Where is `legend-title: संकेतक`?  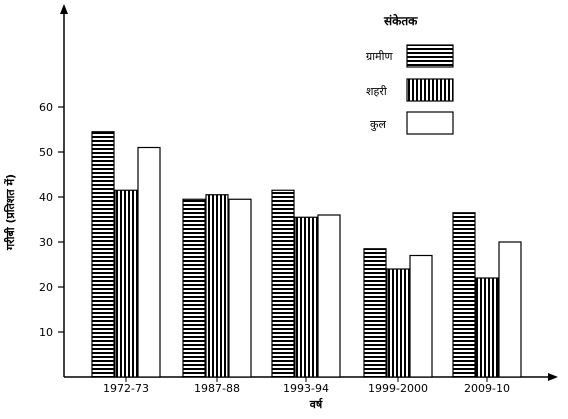 legend-title: संकेतक is located at coordinates (400, 21).